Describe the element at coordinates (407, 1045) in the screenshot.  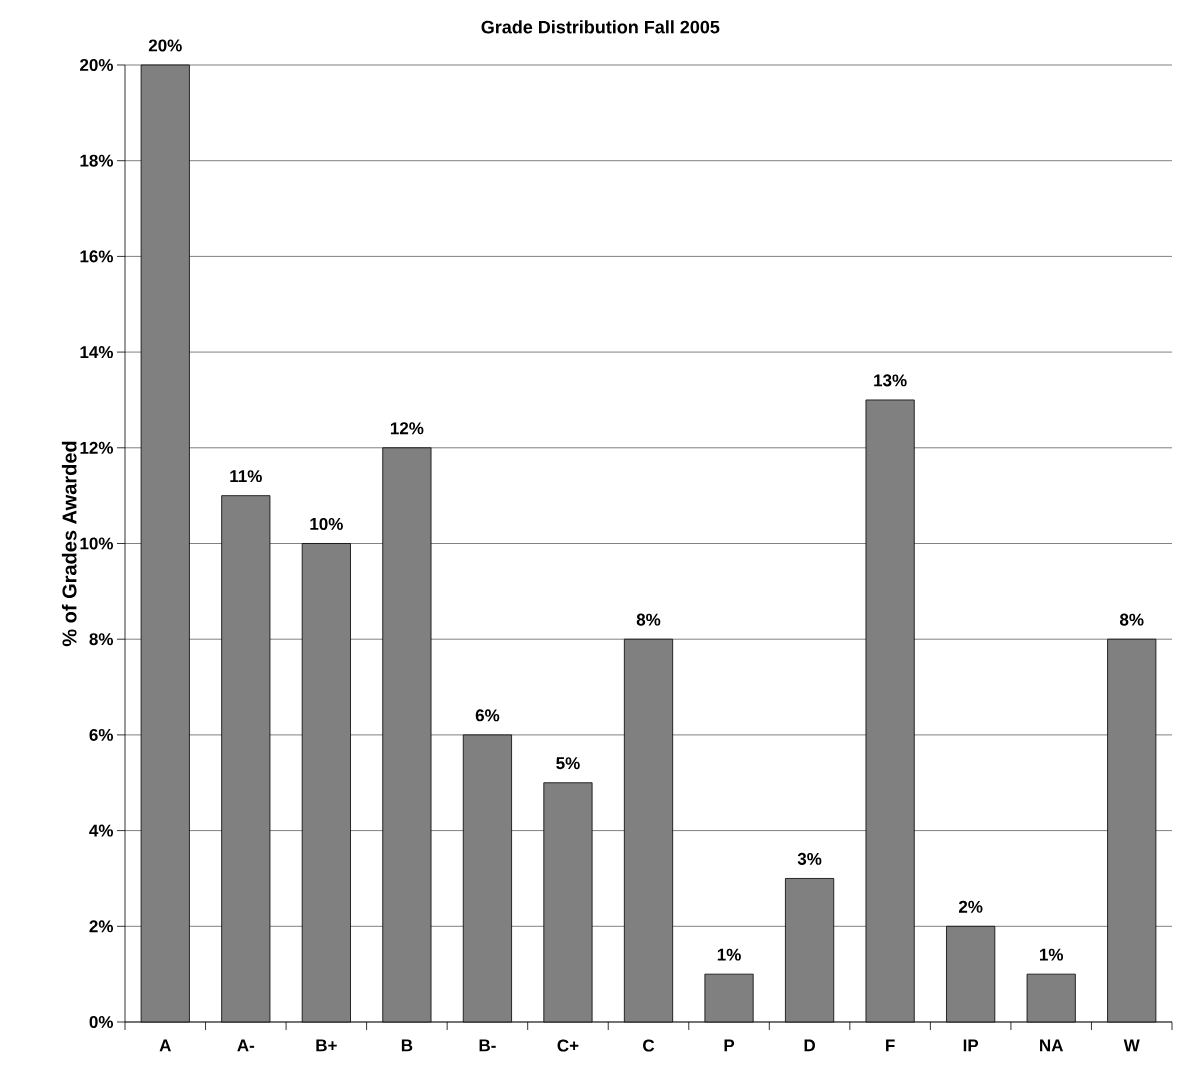
I see `x-tick-label: B` at that location.